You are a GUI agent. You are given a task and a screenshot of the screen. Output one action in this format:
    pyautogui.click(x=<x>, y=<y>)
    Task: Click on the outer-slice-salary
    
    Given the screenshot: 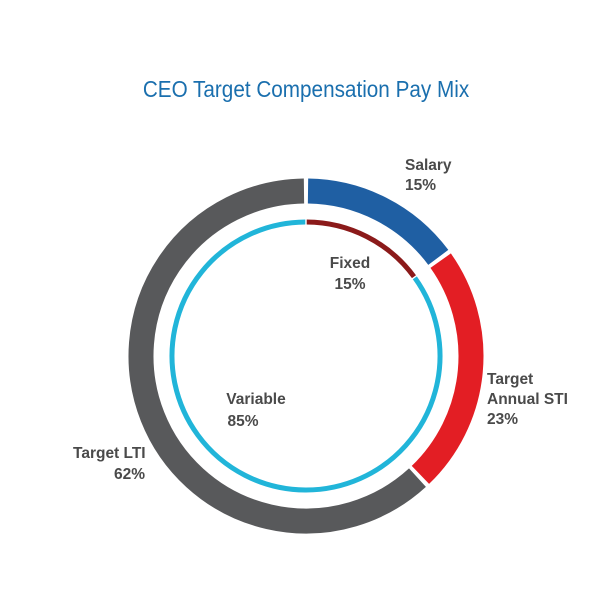 What is the action you would take?
    pyautogui.click(x=378, y=222)
    